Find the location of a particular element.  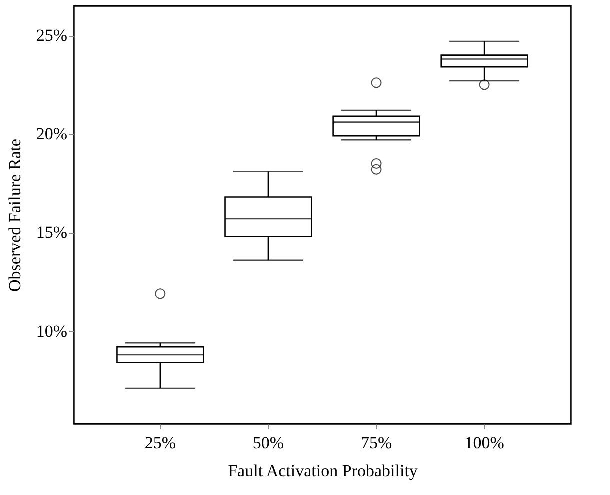

y-tick-label: 25% is located at coordinates (52, 36).